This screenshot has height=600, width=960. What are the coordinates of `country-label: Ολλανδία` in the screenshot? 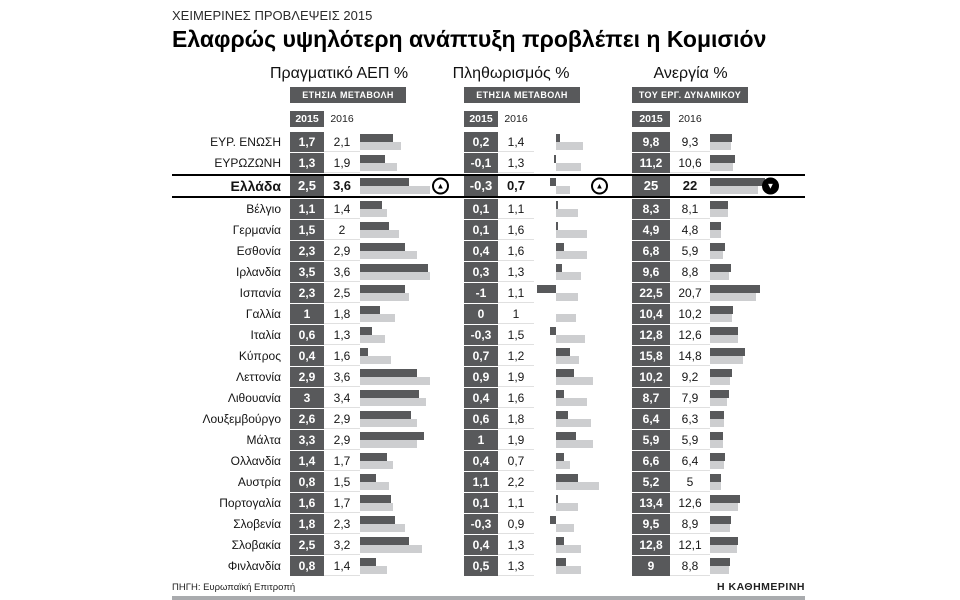 It's located at (255, 461).